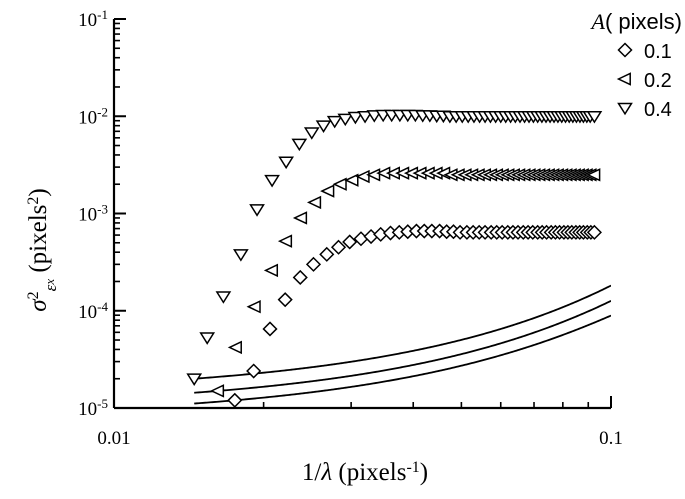 The width and height of the screenshot is (685, 499). What do you see at coordinates (636, 65) in the screenshot?
I see `legend: A( pixels) 0.1 0.2 0.4` at bounding box center [636, 65].